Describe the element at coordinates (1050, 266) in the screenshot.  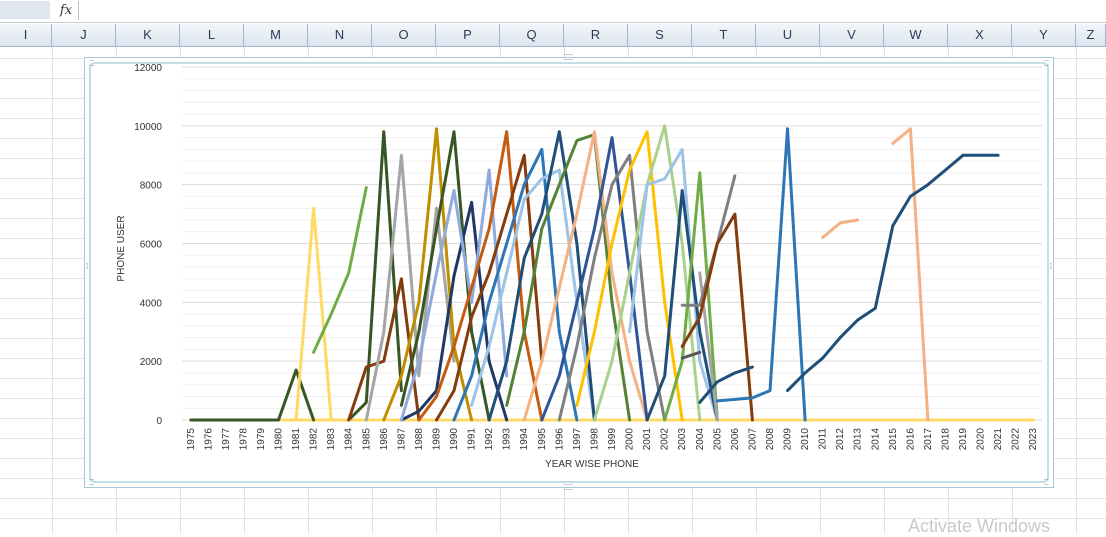
I see `resize-handle-right: ⁞` at that location.